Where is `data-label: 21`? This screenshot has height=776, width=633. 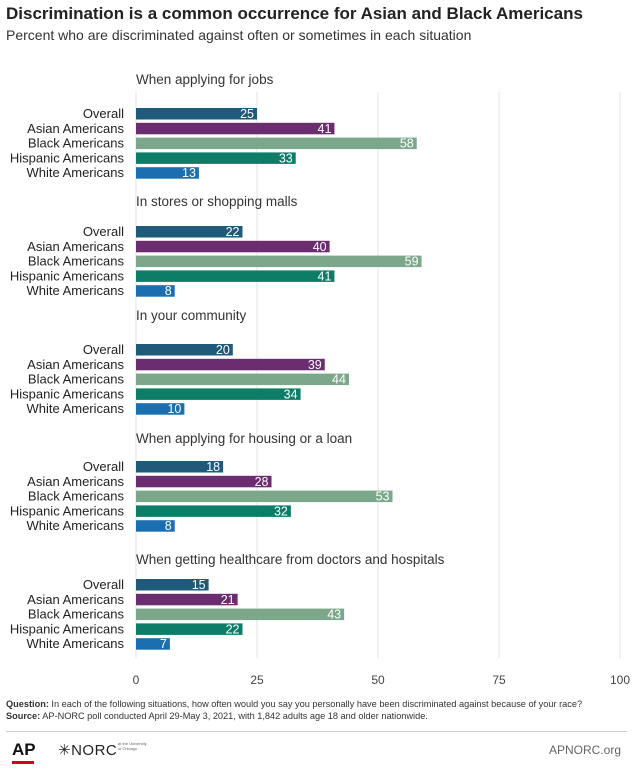
data-label: 21 is located at coordinates (228, 600).